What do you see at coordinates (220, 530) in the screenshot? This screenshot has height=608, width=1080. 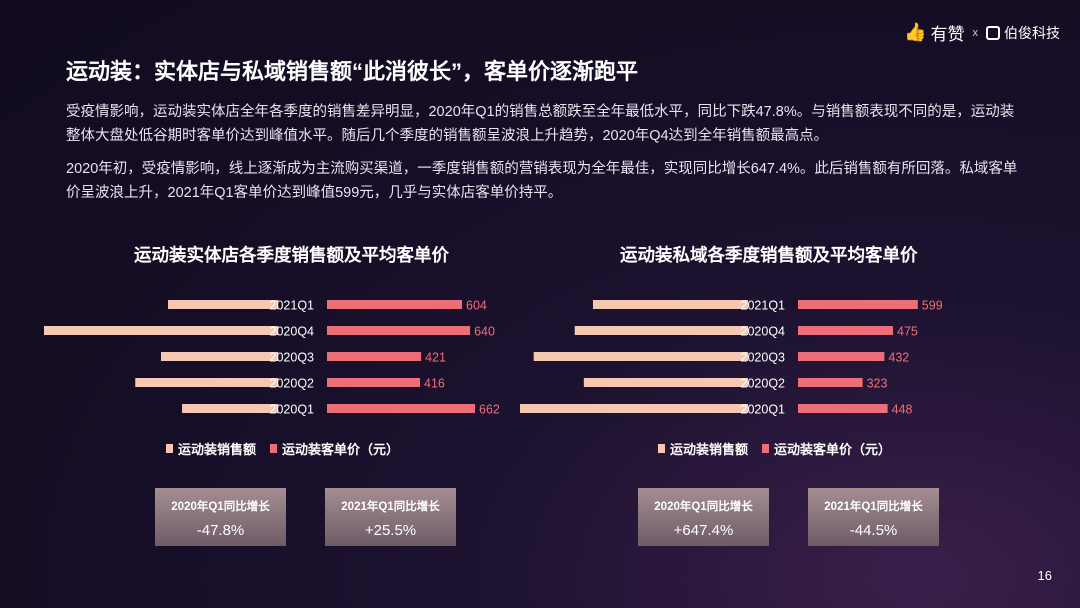 I see `card-value: -47.8%` at bounding box center [220, 530].